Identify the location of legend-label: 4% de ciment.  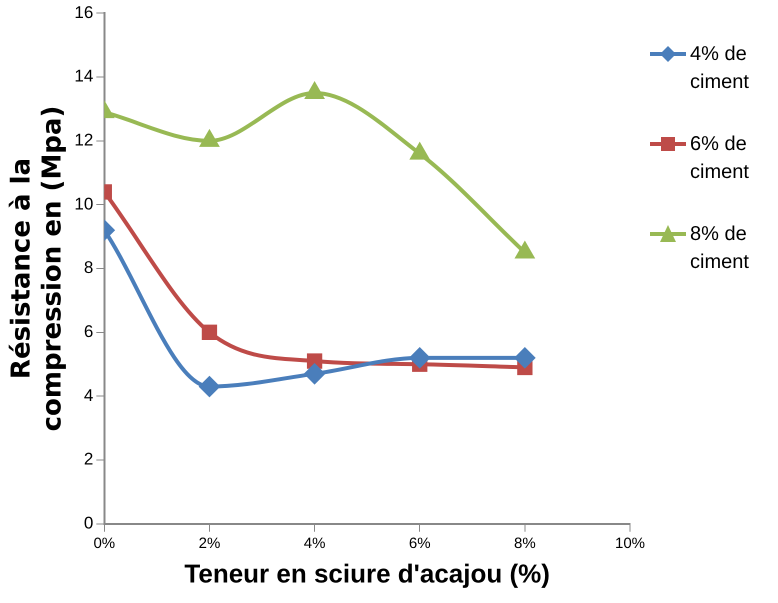
(720, 68).